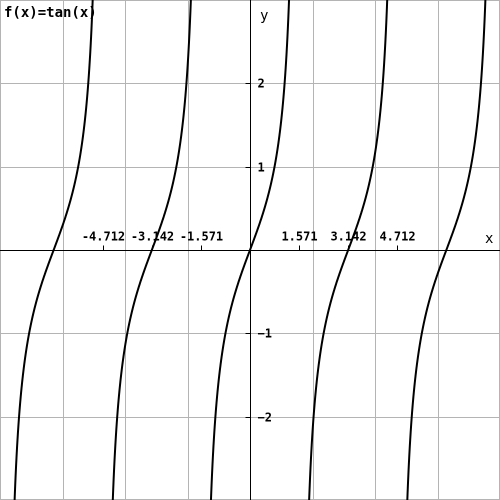  Describe the element at coordinates (265, 418) in the screenshot. I see `y-tick-label: −2` at that location.